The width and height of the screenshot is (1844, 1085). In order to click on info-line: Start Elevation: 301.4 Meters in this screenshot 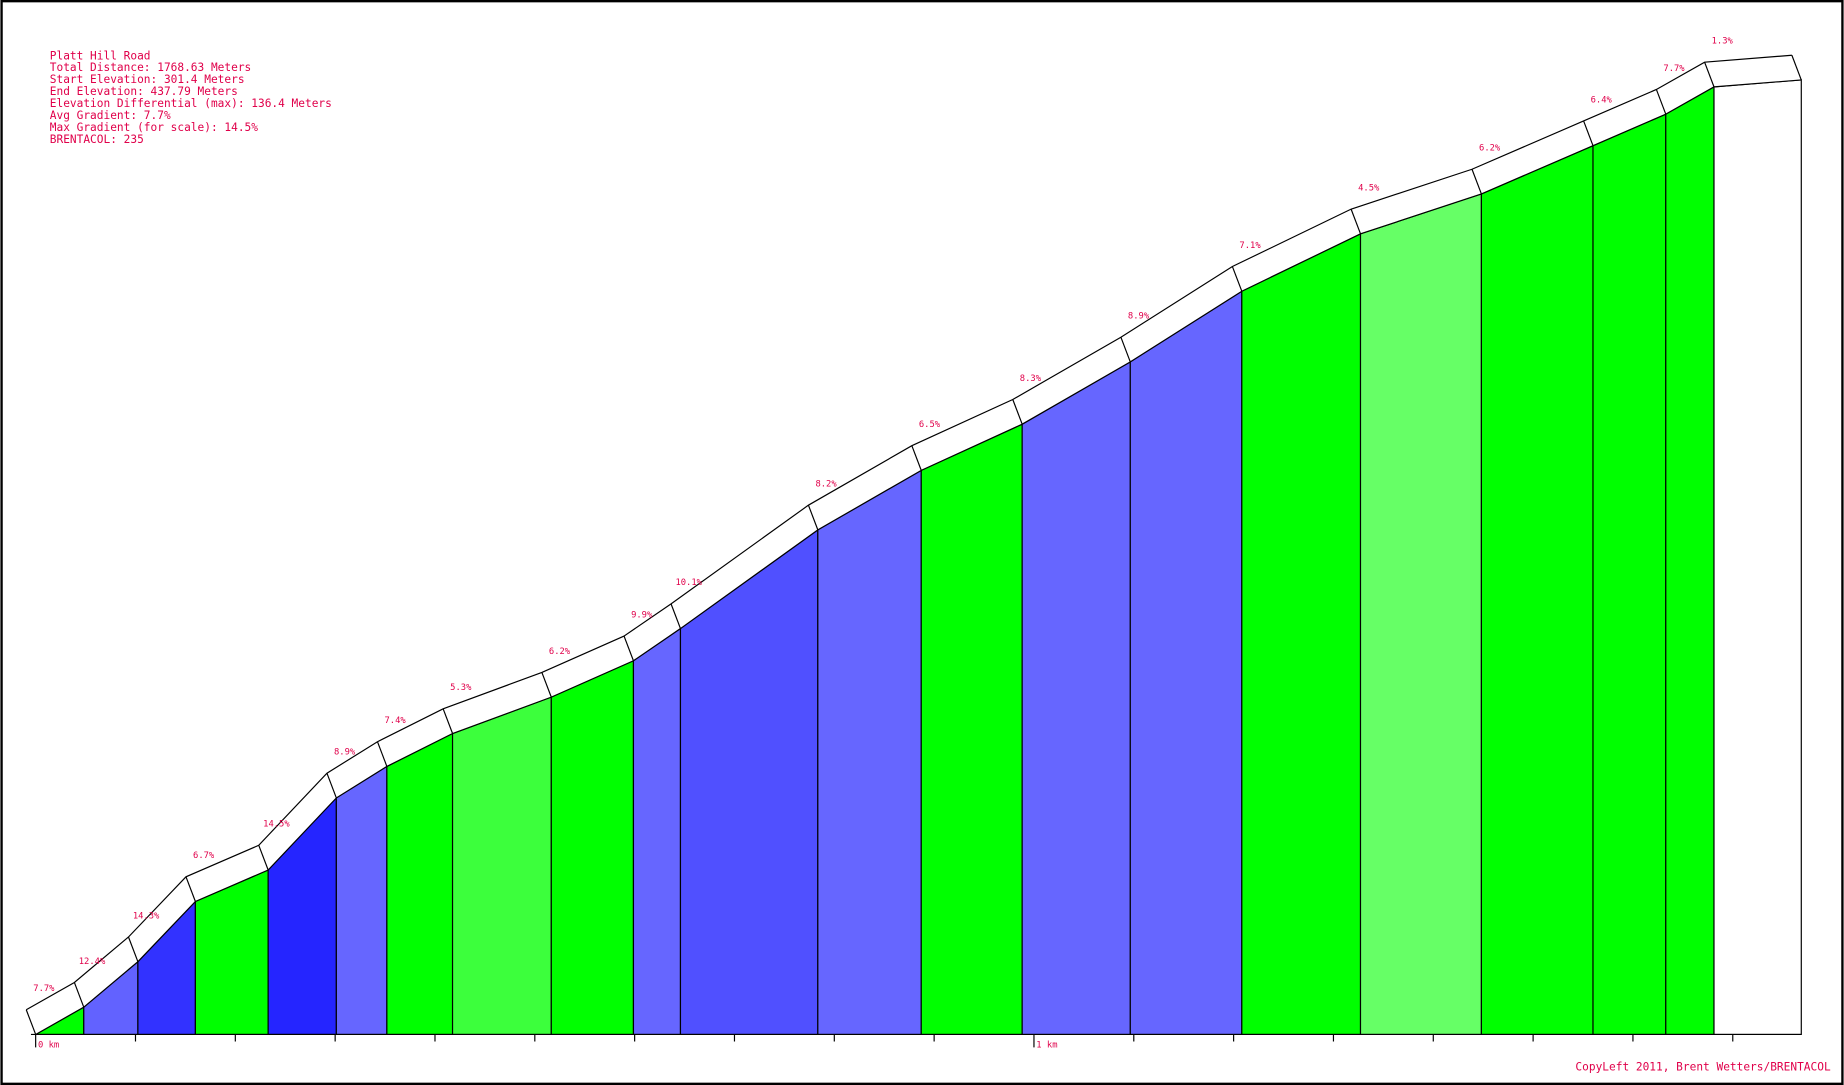, I will do `click(147, 79)`.